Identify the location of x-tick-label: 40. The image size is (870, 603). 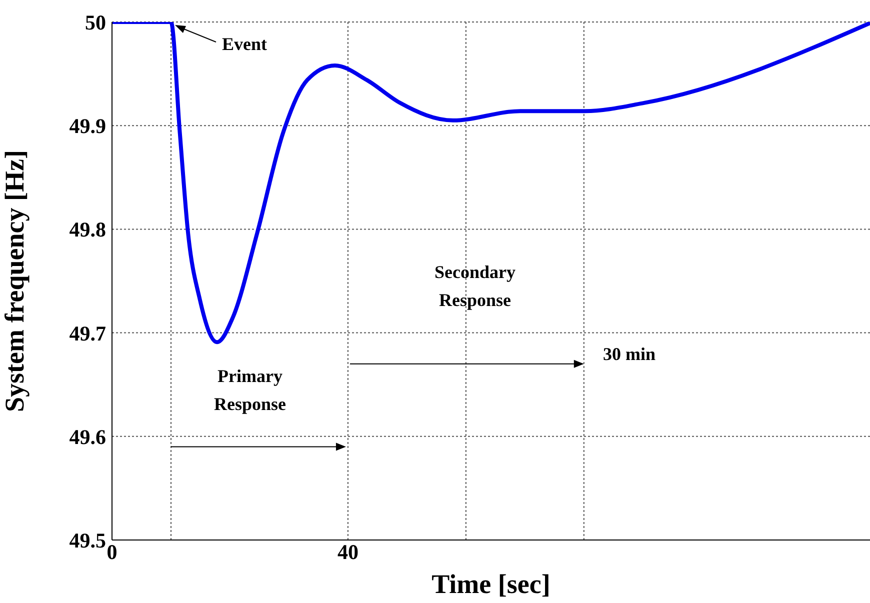
(347, 552).